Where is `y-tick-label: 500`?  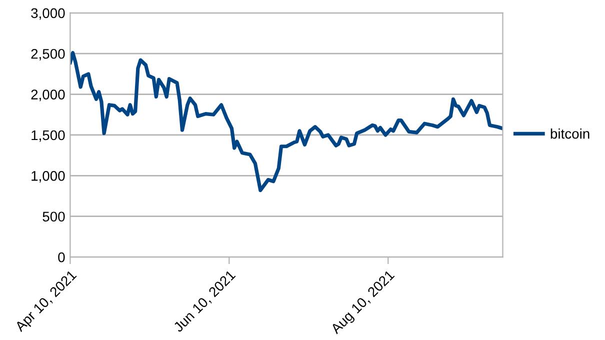
y-tick-label: 500 is located at coordinates (53, 217).